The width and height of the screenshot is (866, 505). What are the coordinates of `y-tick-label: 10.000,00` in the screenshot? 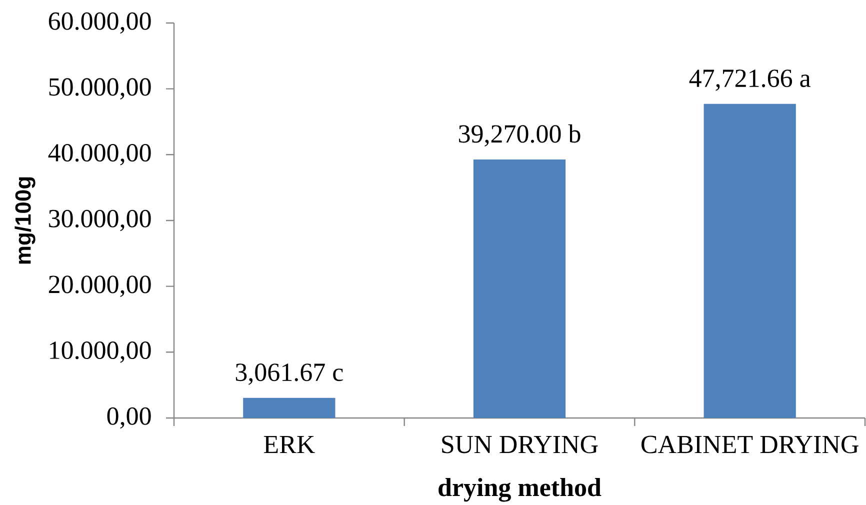 It's located at (100, 352).